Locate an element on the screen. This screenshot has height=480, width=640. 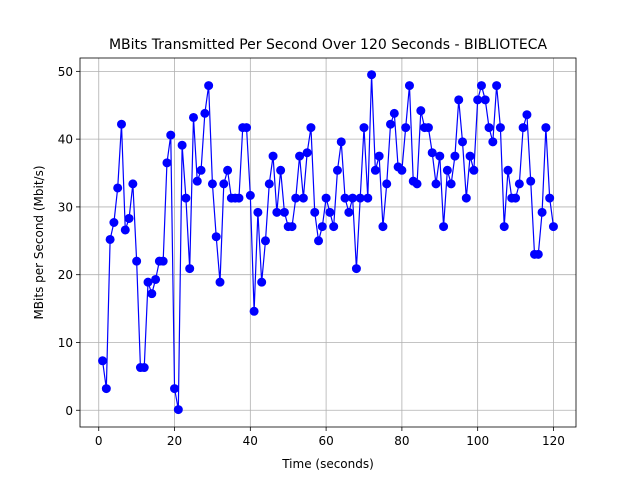
y-tick-label: 20 is located at coordinates (65, 275).